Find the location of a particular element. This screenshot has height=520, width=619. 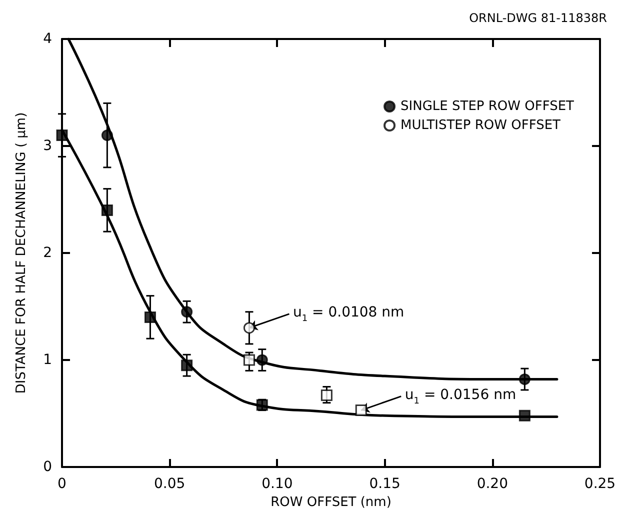

x-tick-label: 0.15 is located at coordinates (384, 484).